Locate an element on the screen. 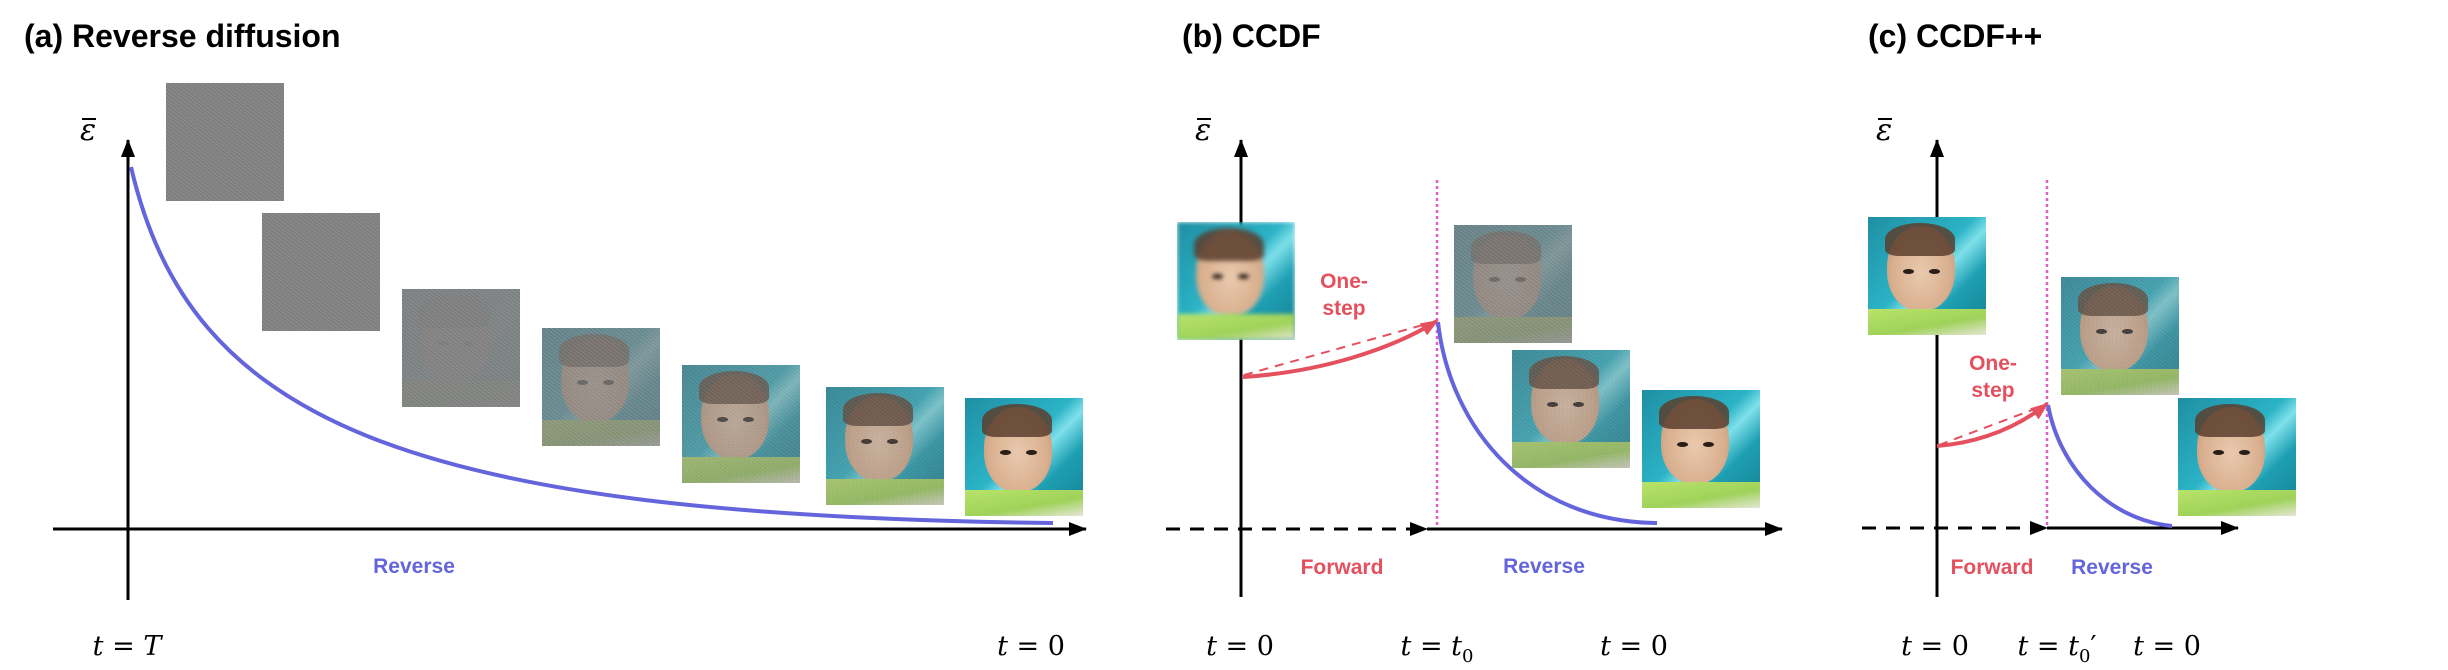  panel-b-image-input is located at coordinates (1236, 281).